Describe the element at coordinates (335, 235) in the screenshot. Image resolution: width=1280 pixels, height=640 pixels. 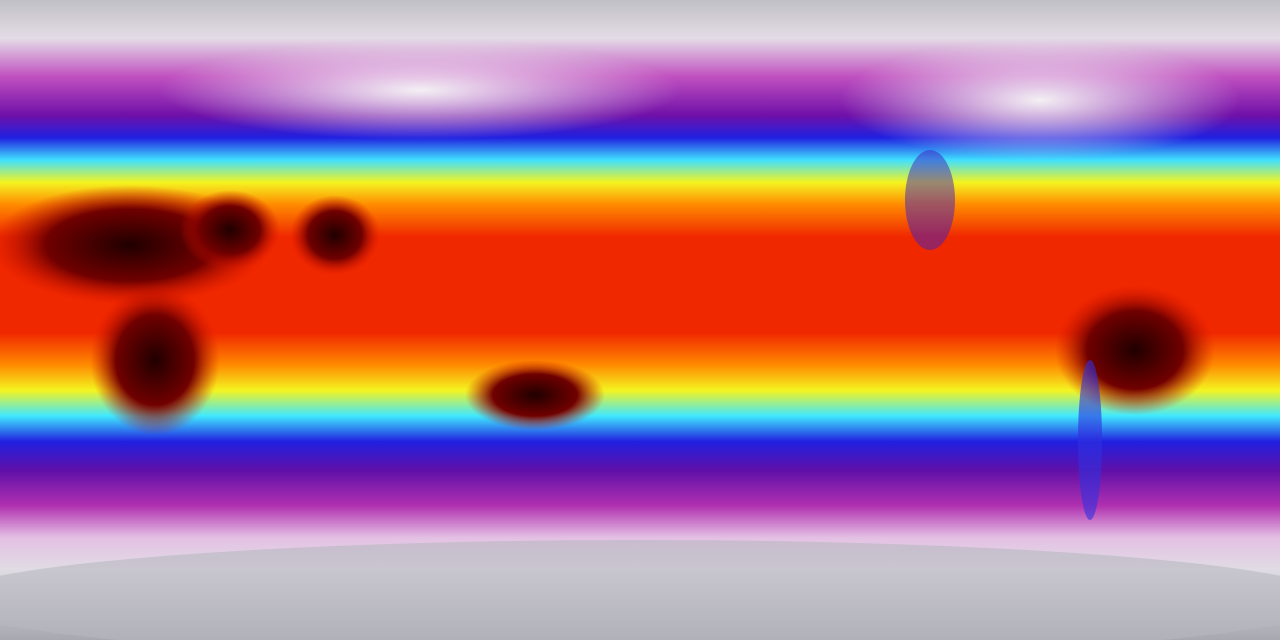
I see `india-hot-region` at that location.